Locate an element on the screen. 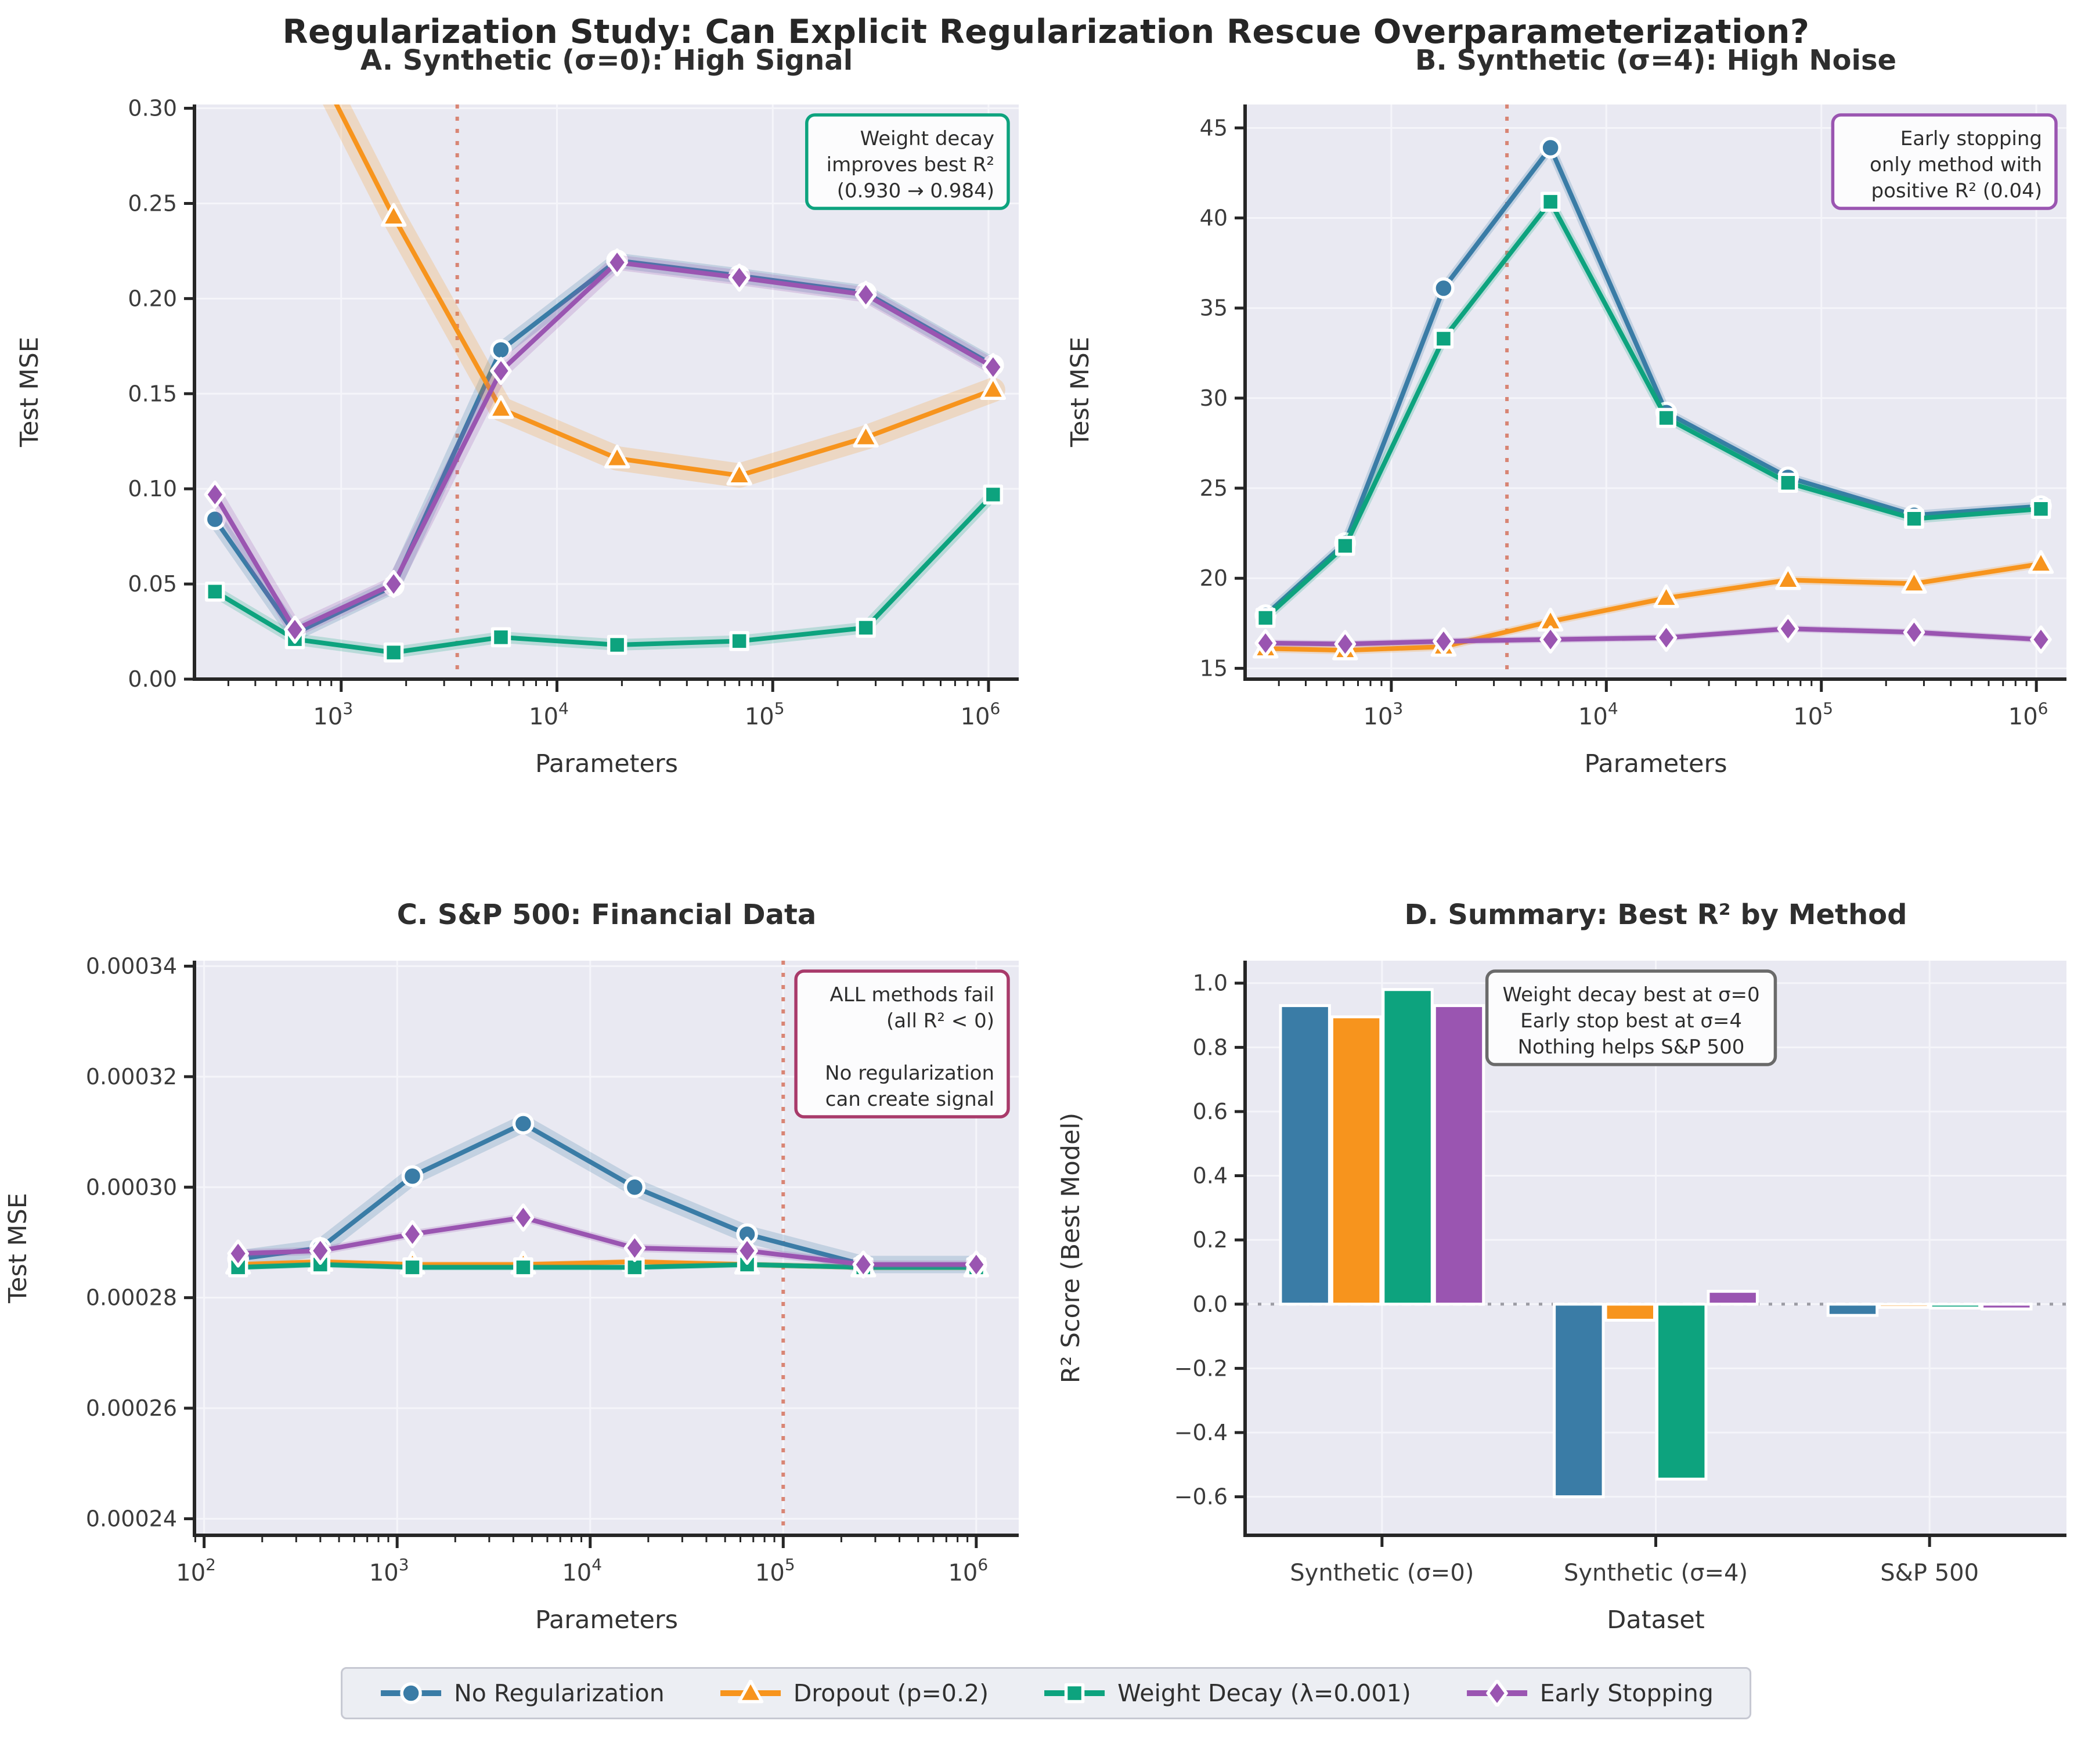  svg-text: 1.0 is located at coordinates (1210, 983).